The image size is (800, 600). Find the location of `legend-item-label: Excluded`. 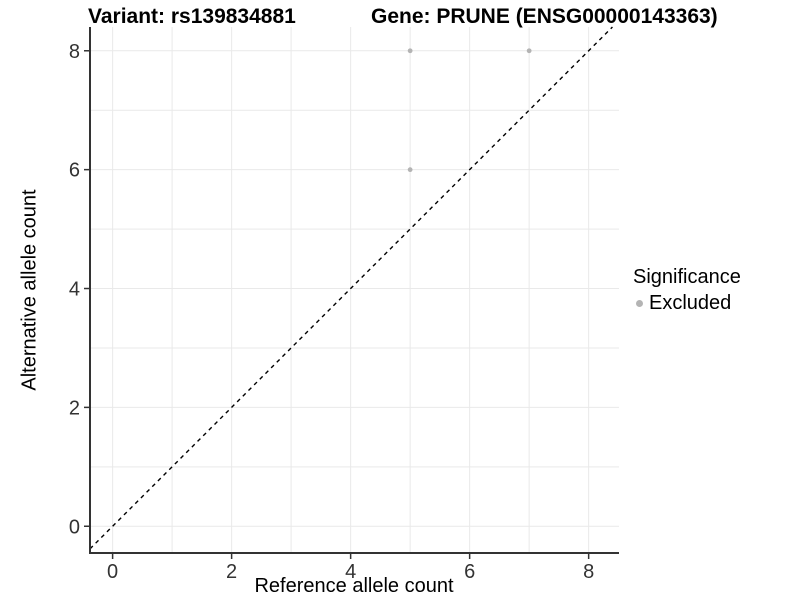

legend-item-label: Excluded is located at coordinates (690, 303).